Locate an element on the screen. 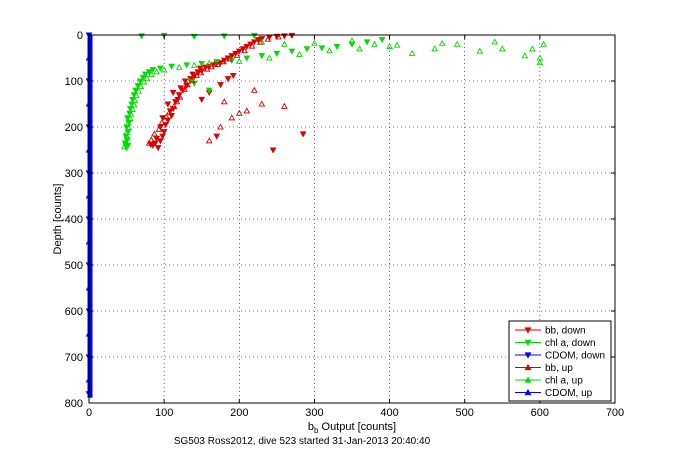  legend-label: chl a, up is located at coordinates (564, 381).